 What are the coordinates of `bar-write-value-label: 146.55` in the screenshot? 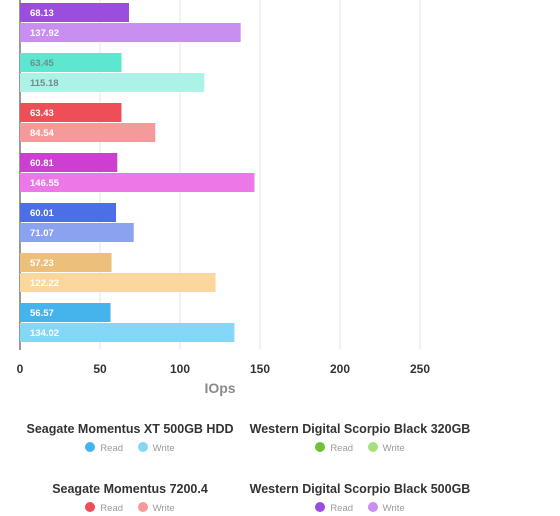 It's located at (45, 183).